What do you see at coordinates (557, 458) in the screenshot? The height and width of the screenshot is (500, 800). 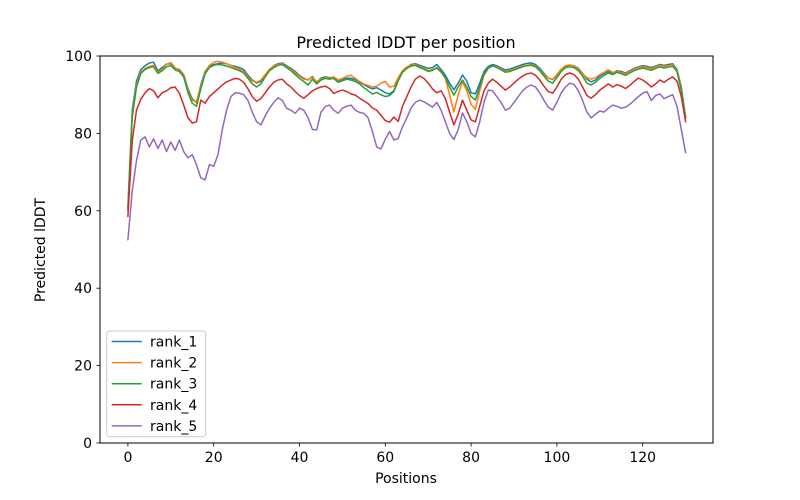 I see `x-tick-label: 100` at bounding box center [557, 458].